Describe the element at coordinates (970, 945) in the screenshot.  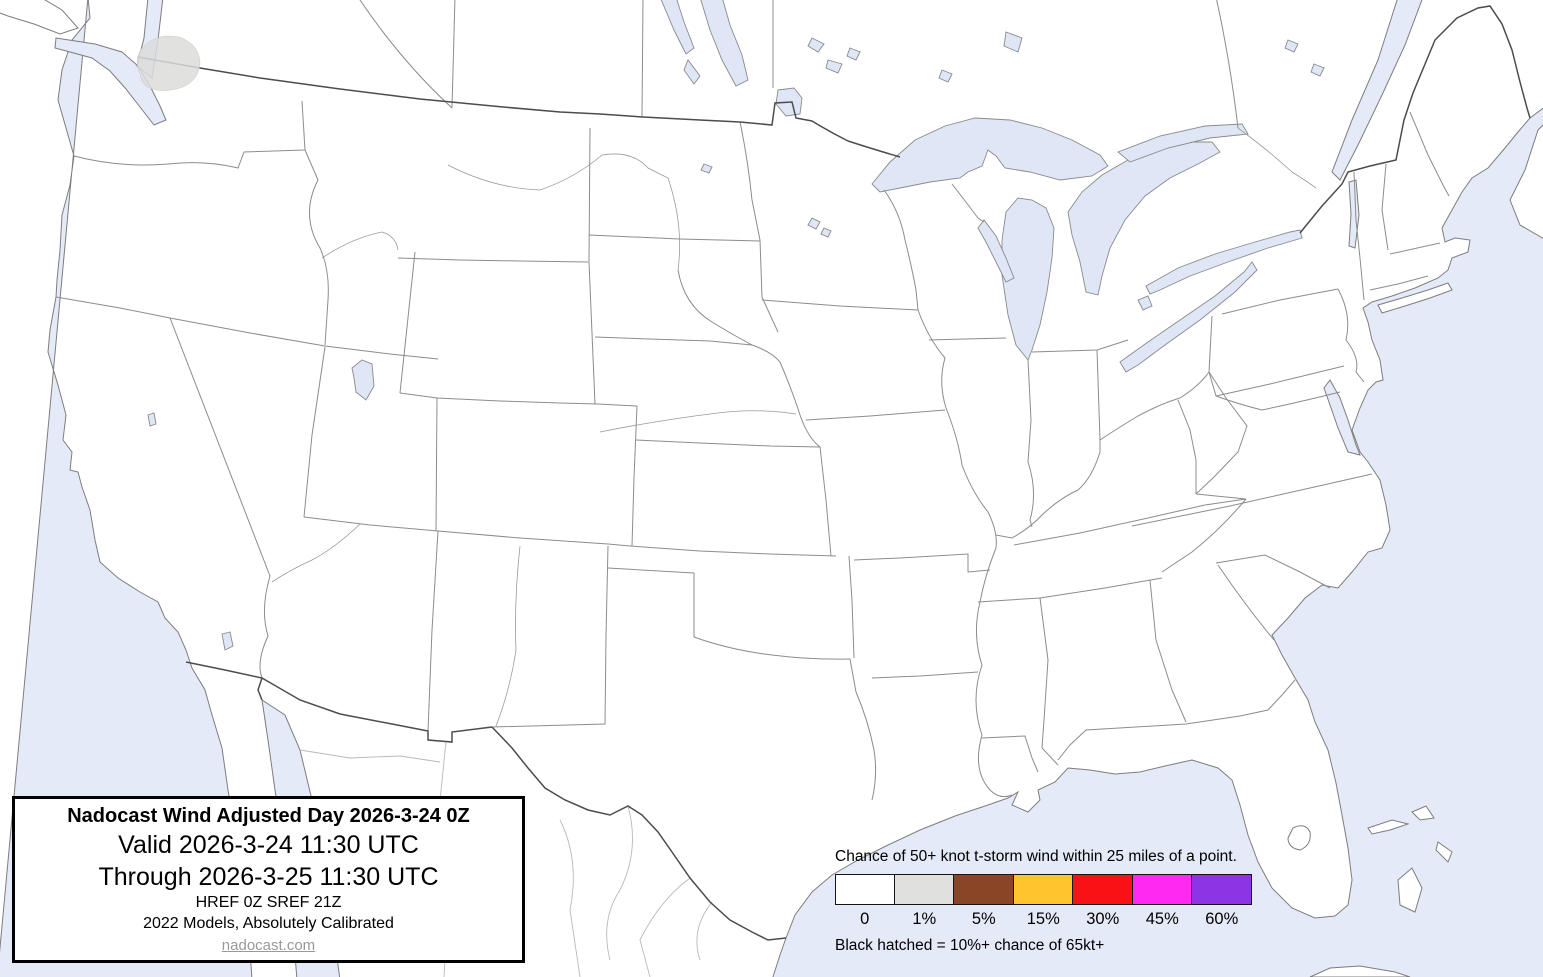
I see `hatched-note: Black hatched = 10%+ chance of 65kt+` at that location.